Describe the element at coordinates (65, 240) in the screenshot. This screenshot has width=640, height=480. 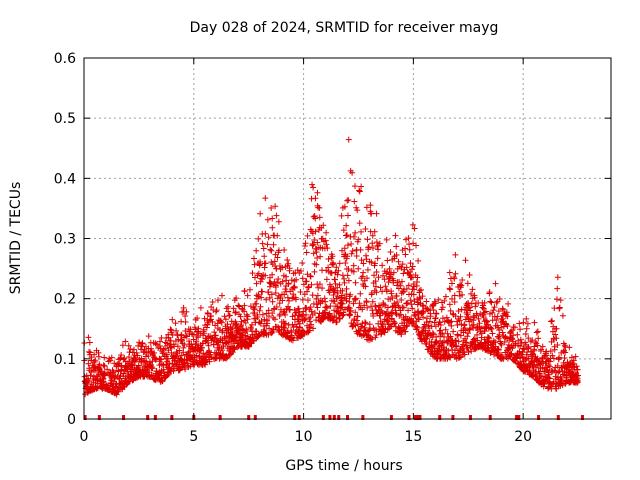
I see `y-tick-label: 0.3` at that location.